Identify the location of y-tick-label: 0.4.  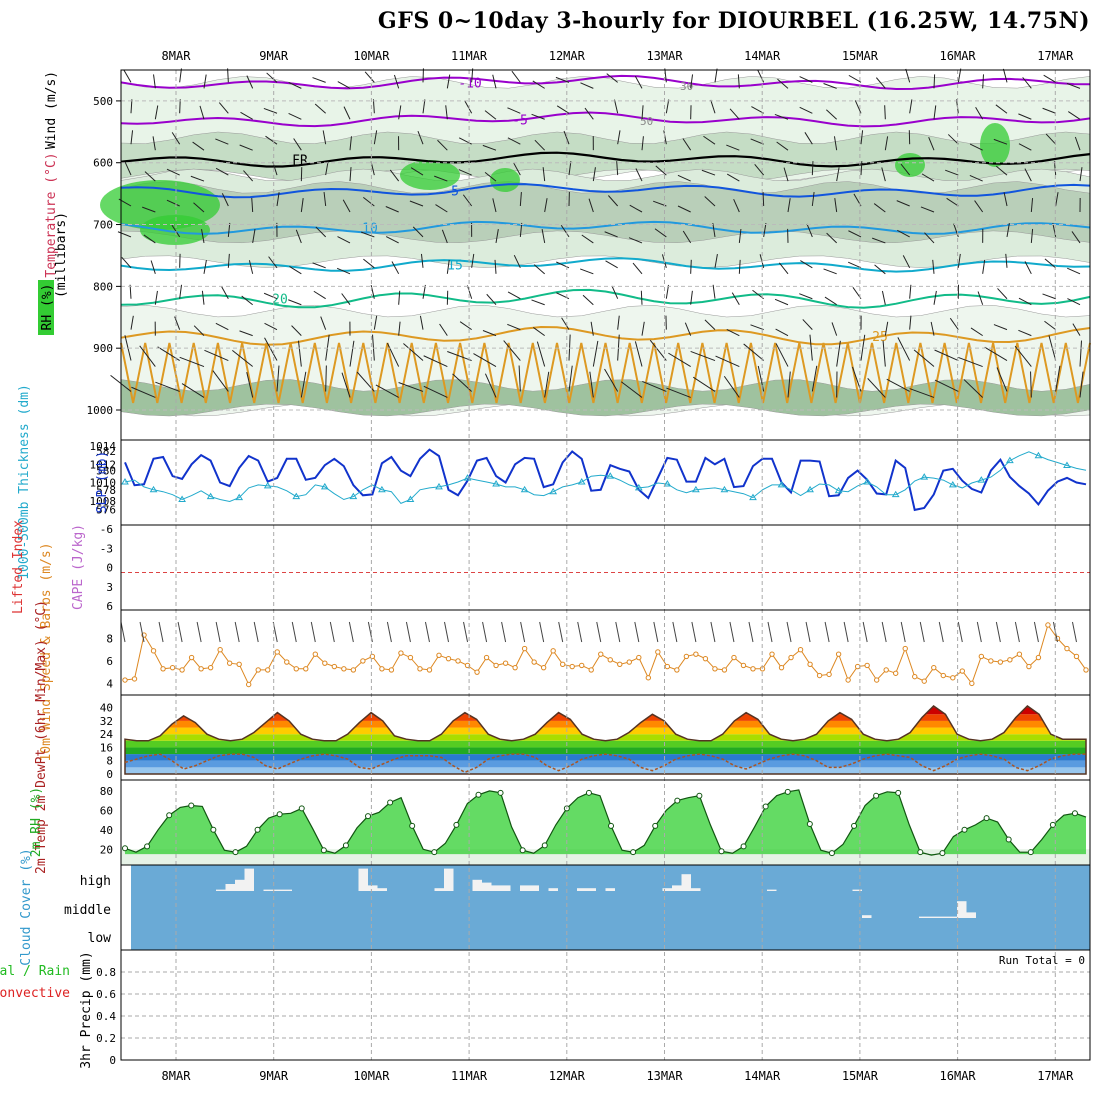
(106, 1016).